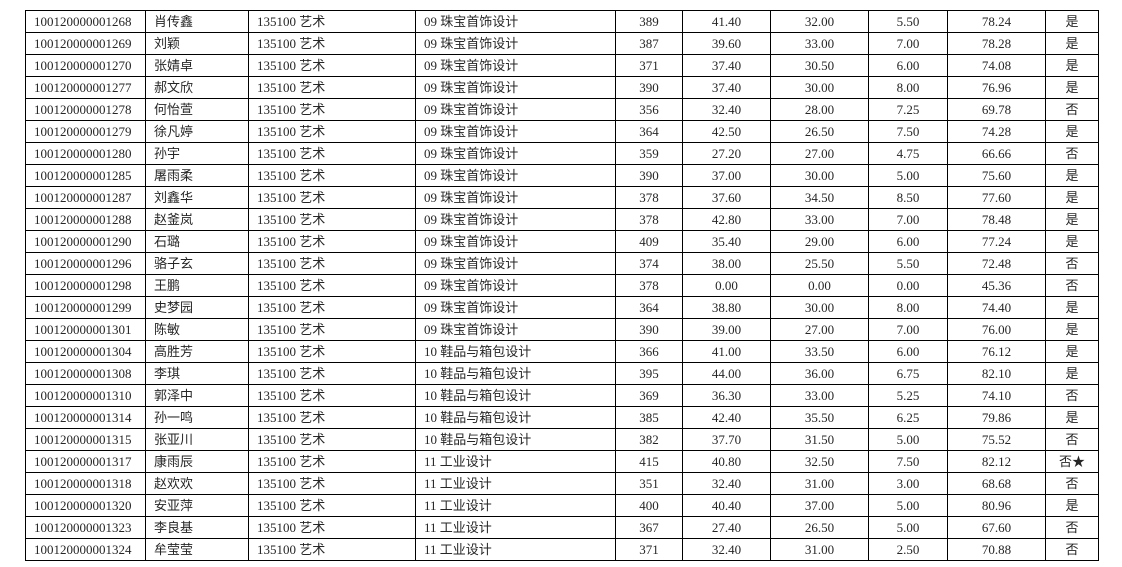  Describe the element at coordinates (819, 109) in the screenshot. I see `cell-score-3: 28.00` at that location.